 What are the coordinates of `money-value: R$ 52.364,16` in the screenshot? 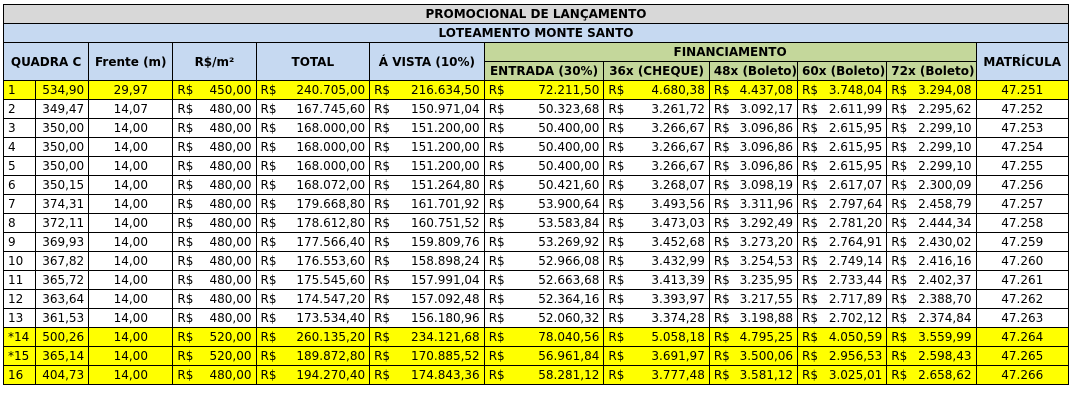 It's located at (544, 299).